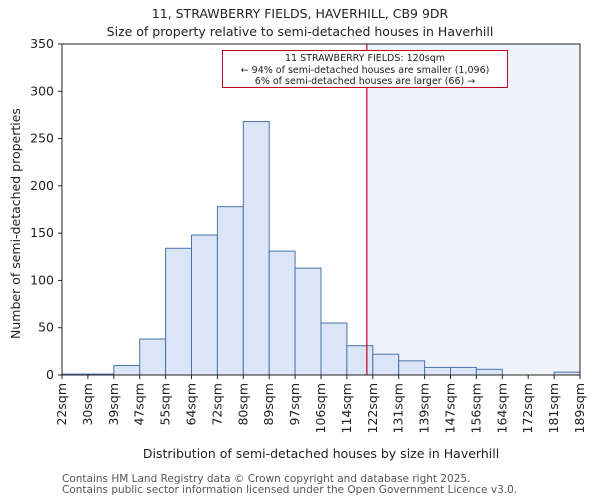 This screenshot has height=500, width=600. Describe the element at coordinates (398, 408) in the screenshot. I see `x-tick-label: 131sqm` at that location.